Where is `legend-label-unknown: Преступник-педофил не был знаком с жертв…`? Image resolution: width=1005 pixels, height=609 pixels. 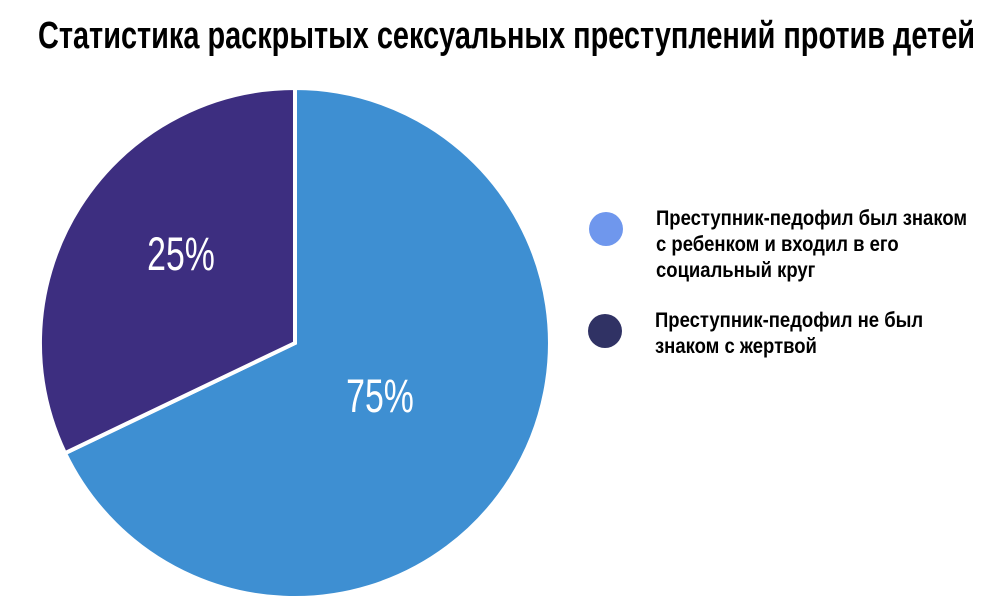
legend-label-unknown: Преступник-педофил не был знаком с жертв… is located at coordinates (789, 333).